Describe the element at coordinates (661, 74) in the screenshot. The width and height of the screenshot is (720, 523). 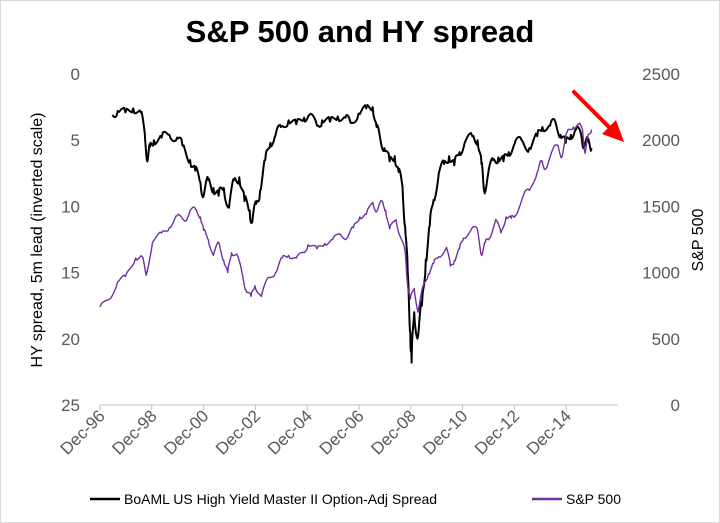
I see `y-right-tick-label: 2500` at that location.